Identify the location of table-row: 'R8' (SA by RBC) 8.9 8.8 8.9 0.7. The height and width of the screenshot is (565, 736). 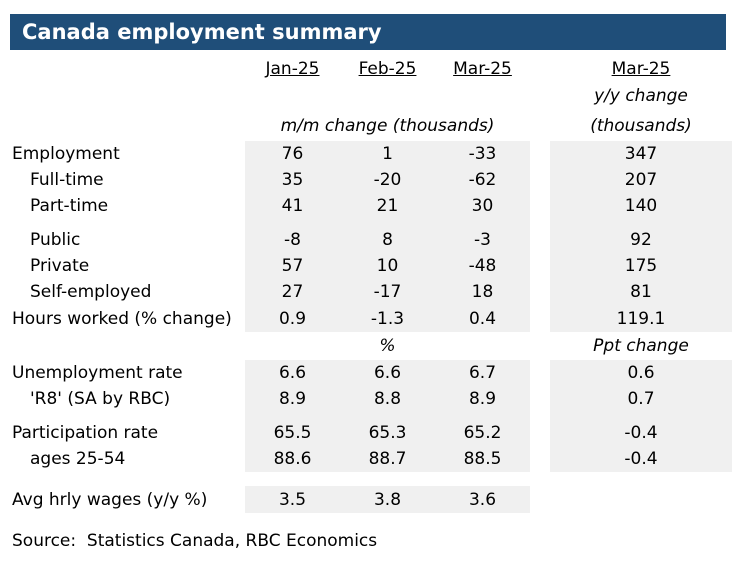
(368, 399).